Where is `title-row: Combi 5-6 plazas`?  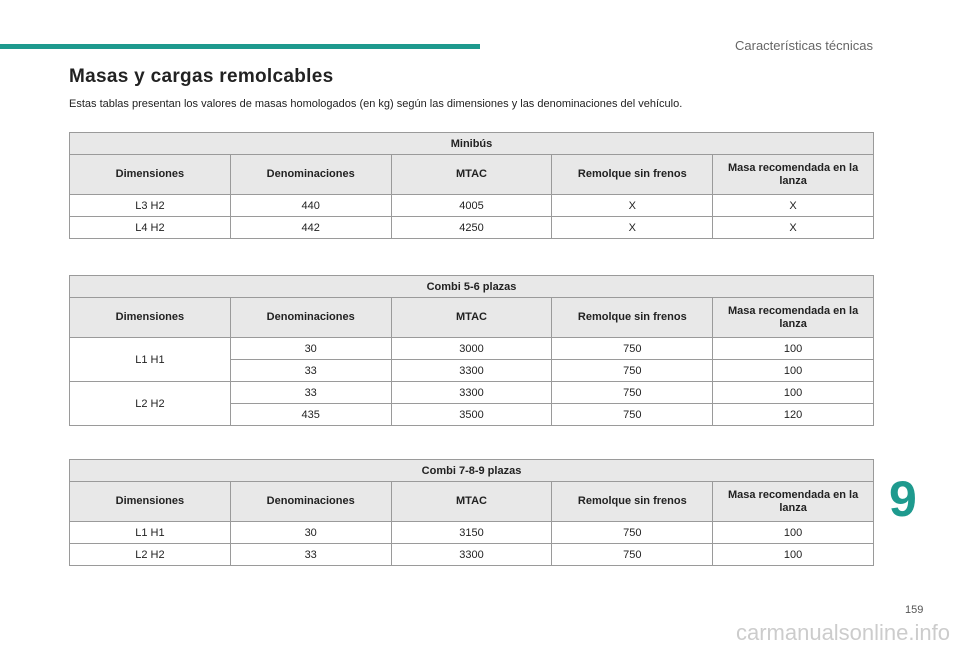
title-row: Combi 5-6 plazas is located at coordinates (471, 286).